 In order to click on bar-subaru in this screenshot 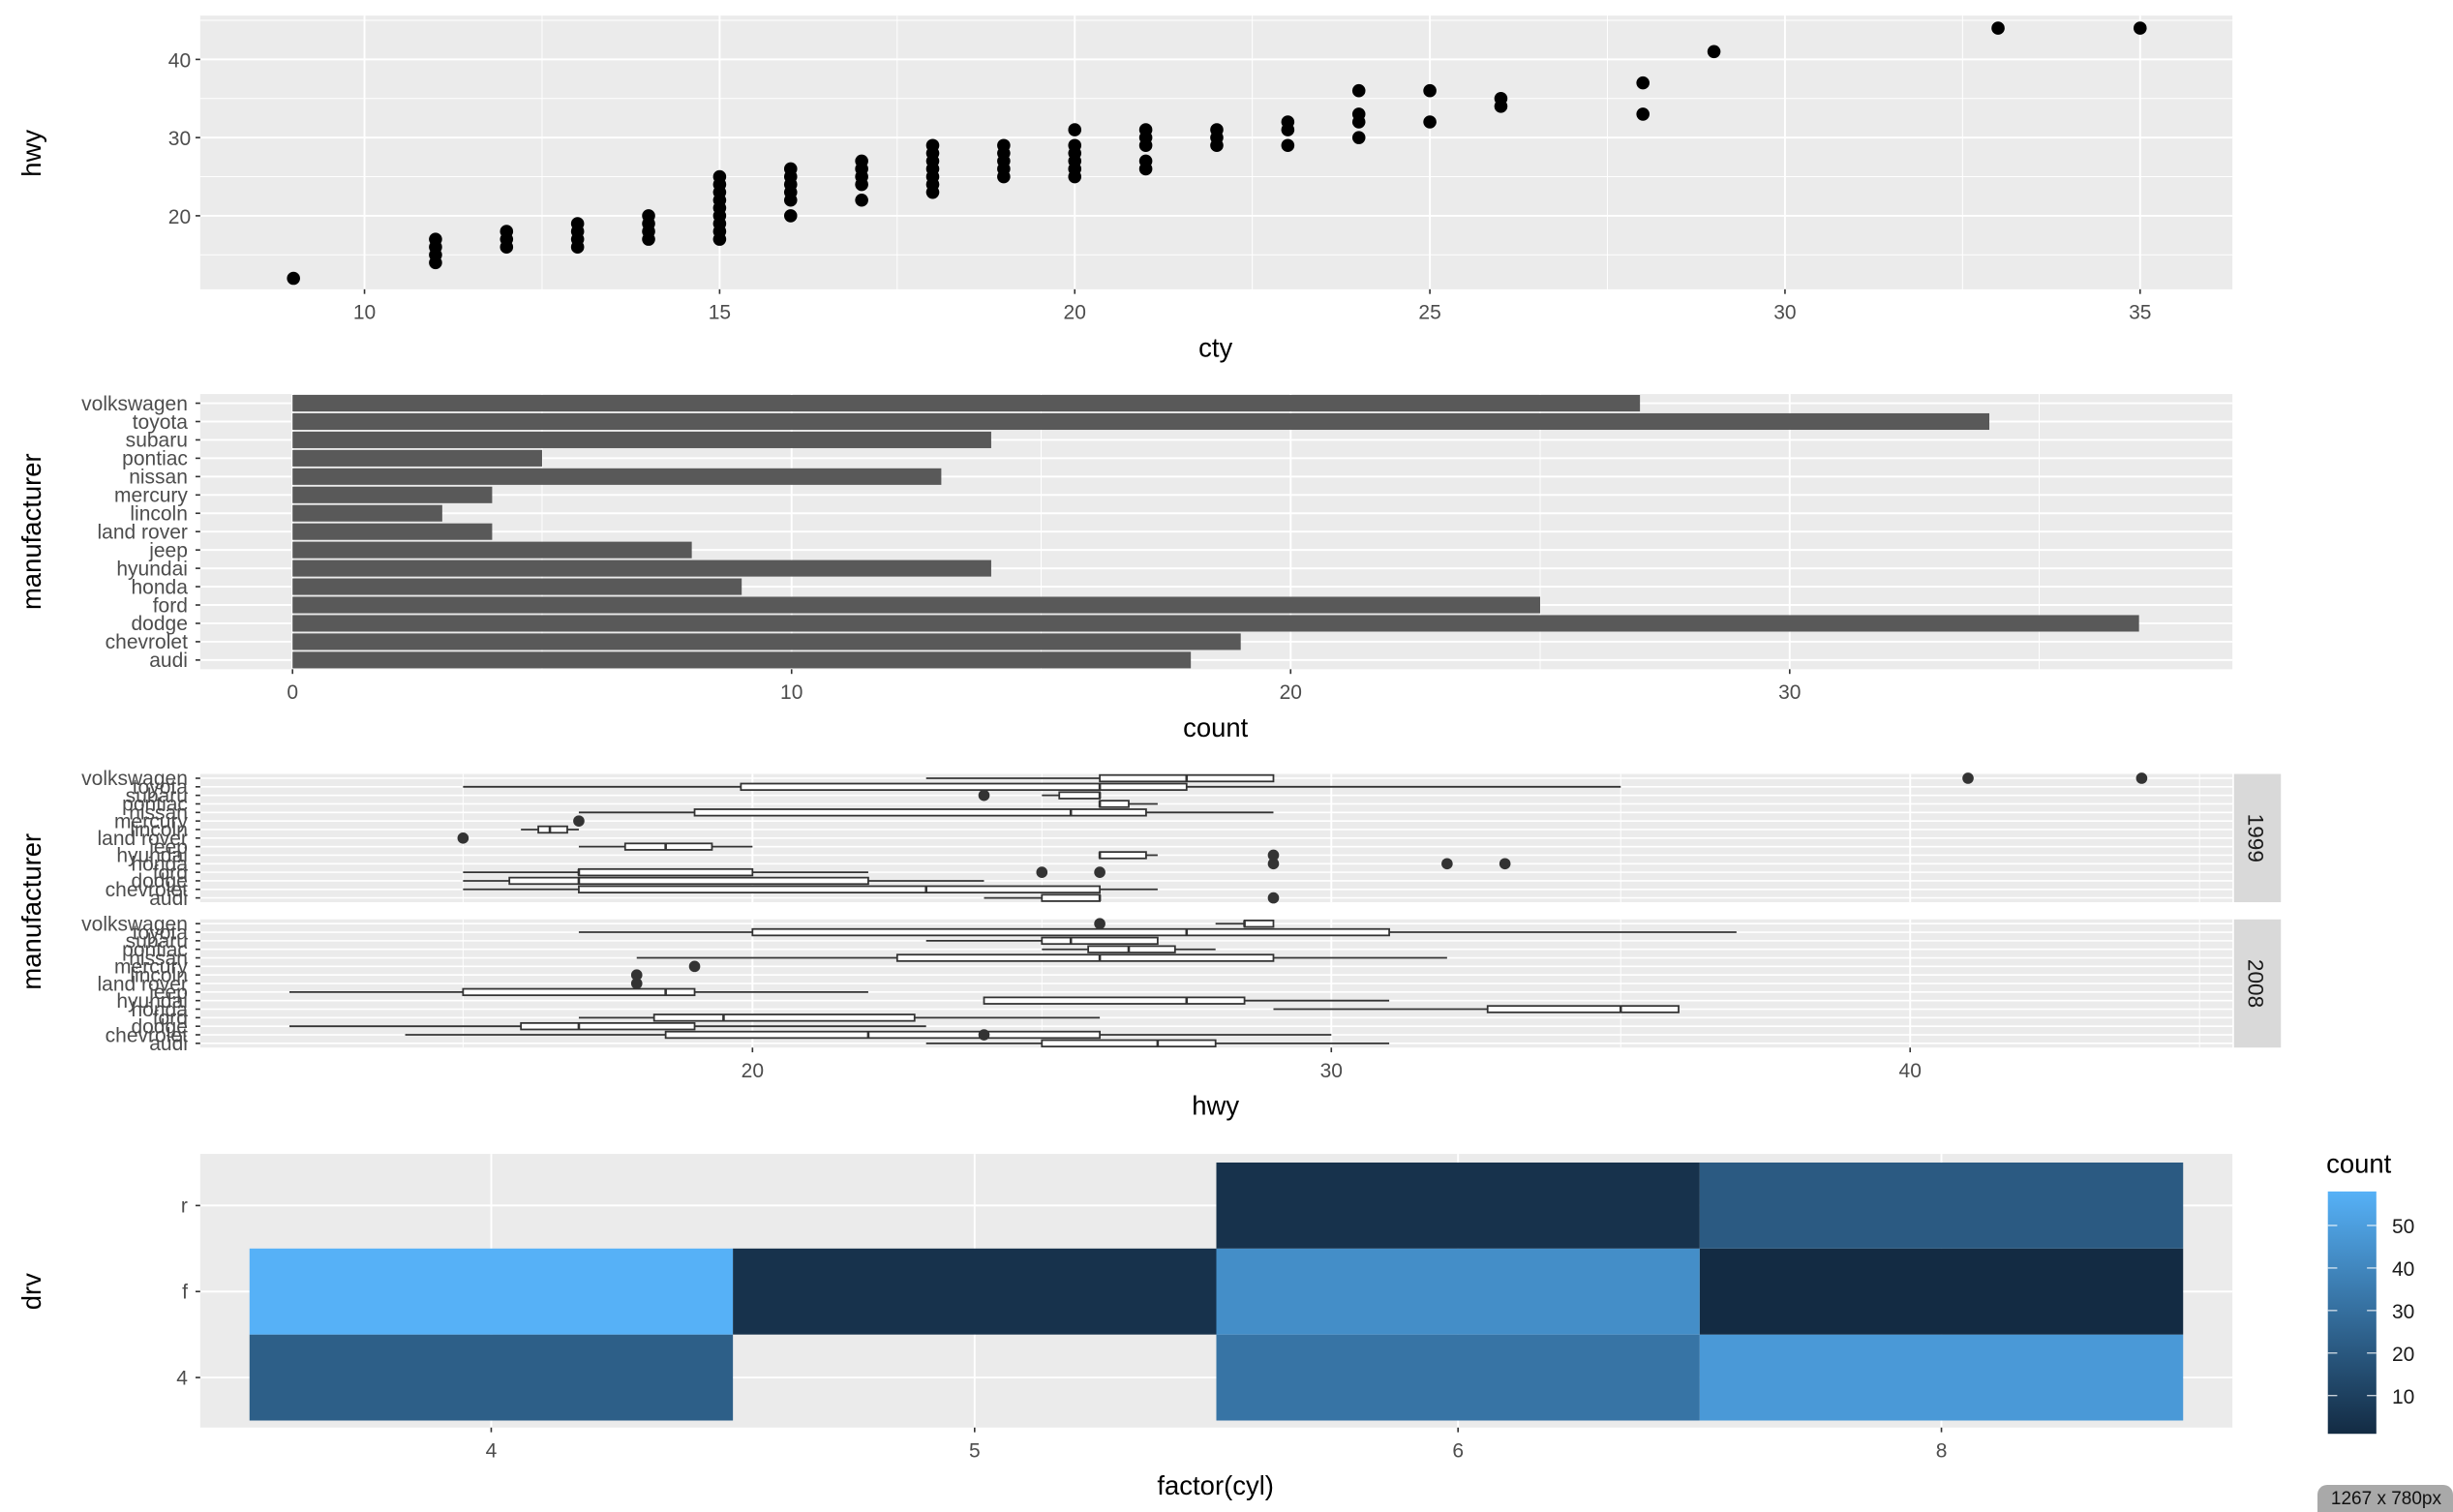, I will do `click(641, 439)`.